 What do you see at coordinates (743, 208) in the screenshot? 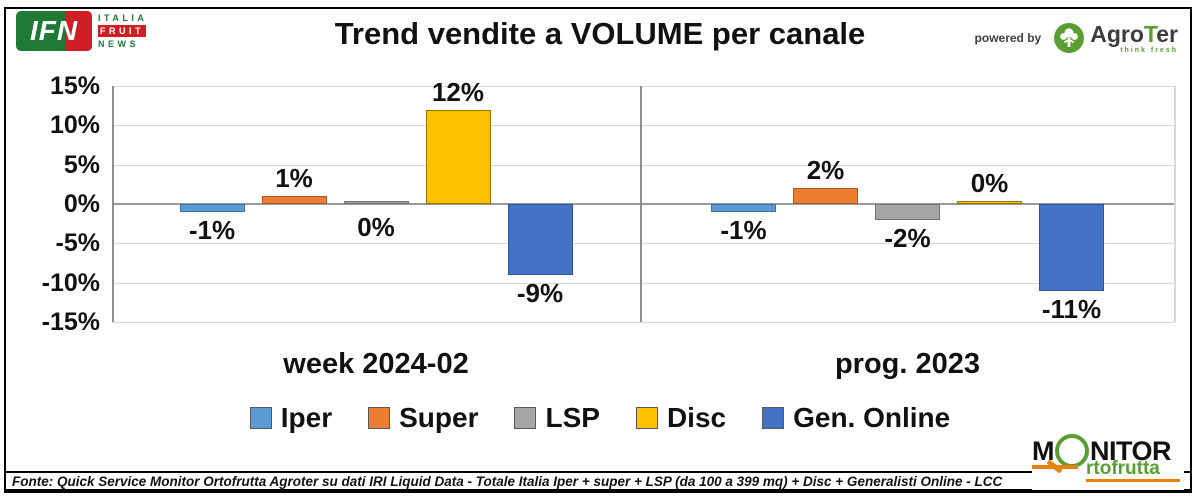
I see `bar-iper-prog-2023` at bounding box center [743, 208].